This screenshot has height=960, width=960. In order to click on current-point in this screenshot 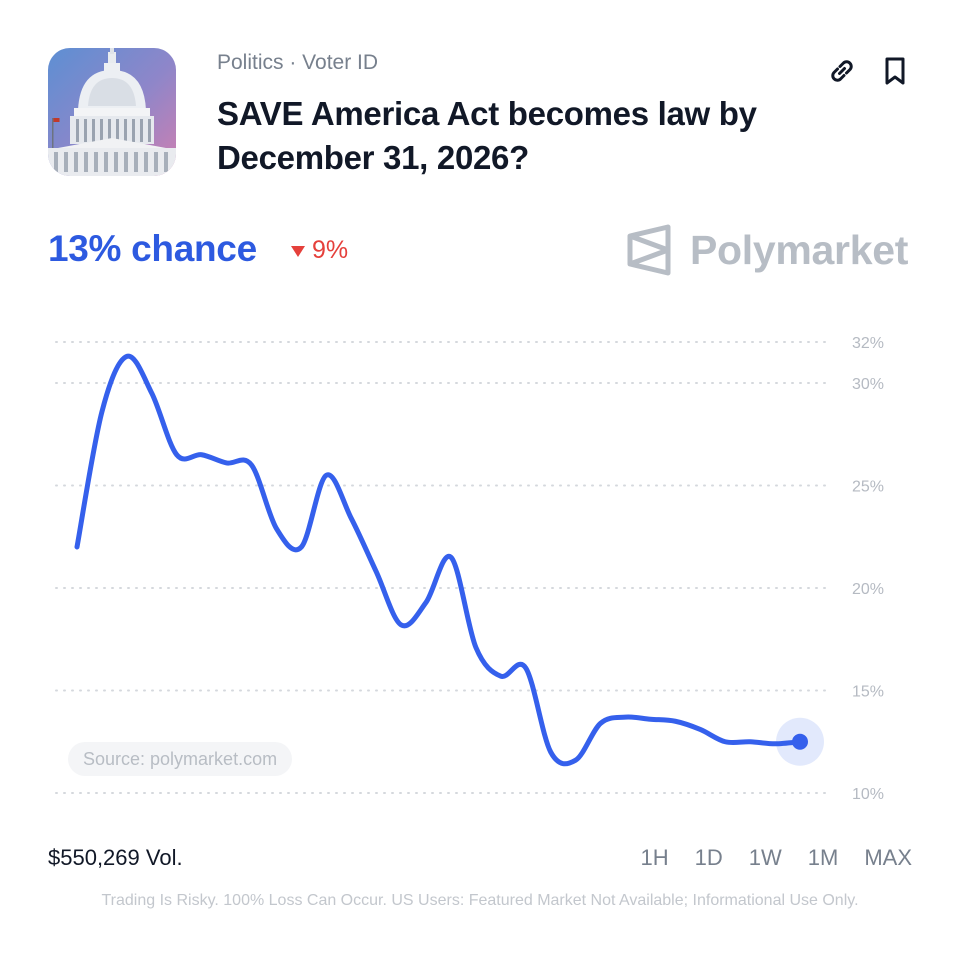, I will do `click(800, 741)`.